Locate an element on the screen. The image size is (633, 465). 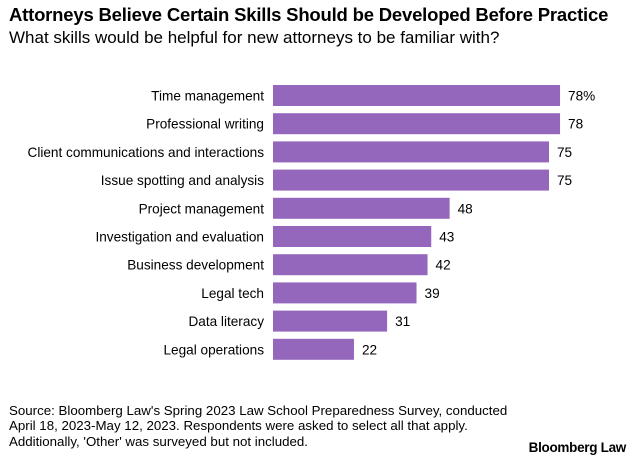
category-label: Legal operations is located at coordinates (213, 349).